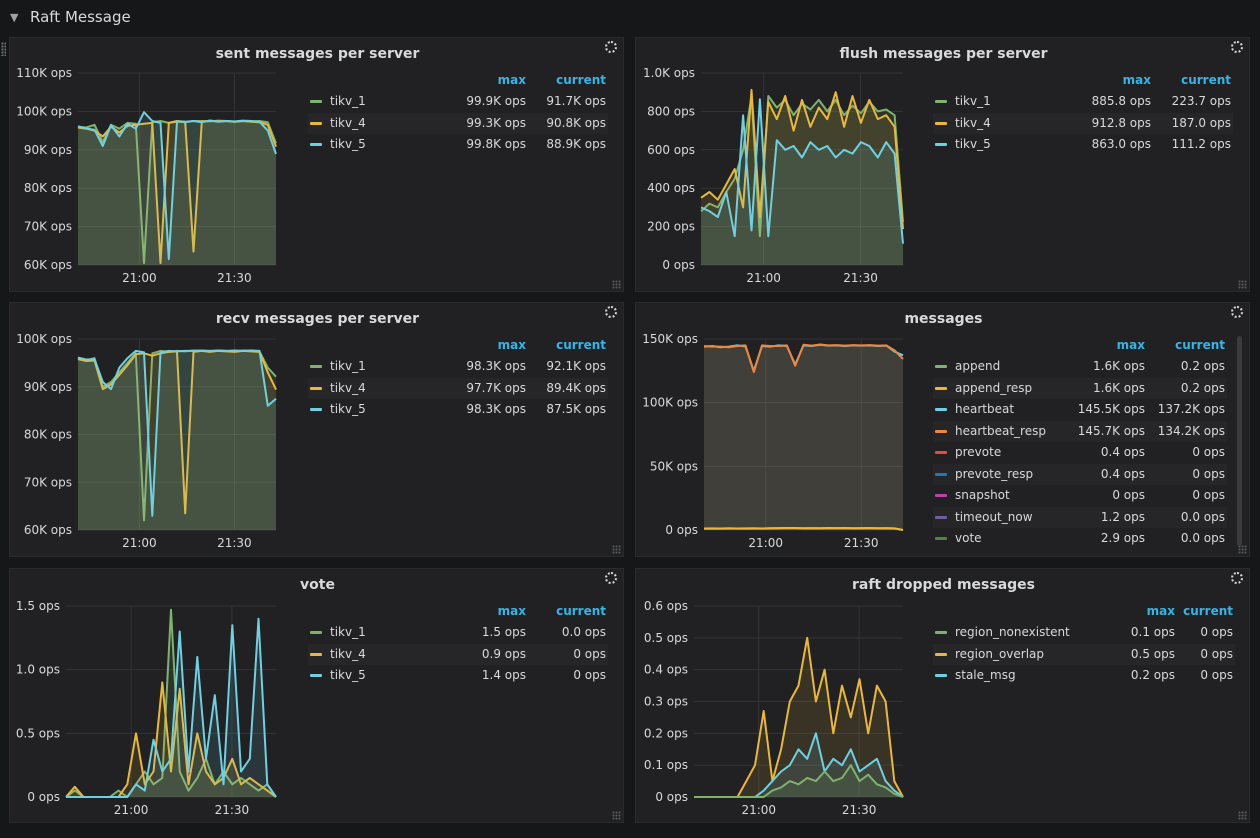 The image size is (1260, 838). What do you see at coordinates (943, 585) in the screenshot?
I see `panel-title: raft dropped messages` at bounding box center [943, 585].